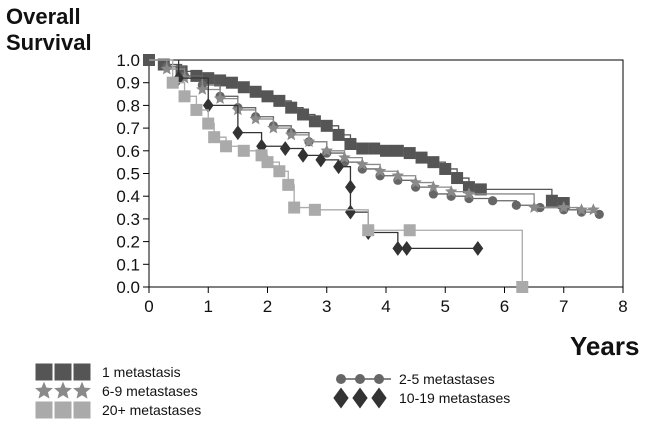 The width and height of the screenshot is (649, 421). What do you see at coordinates (49, 42) in the screenshot?
I see `y-axis-title-line2: Survival` at bounding box center [49, 42].